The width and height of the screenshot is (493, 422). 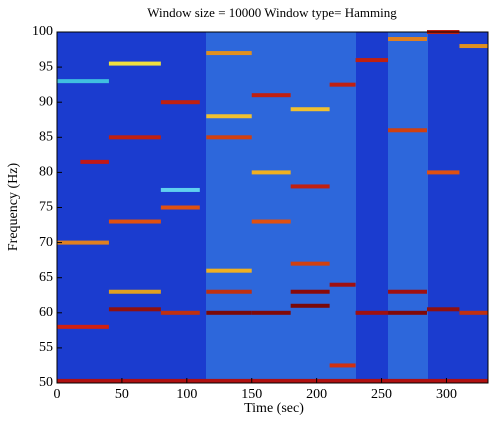 I want to click on y-tick-label: 80, so click(x=46, y=172).